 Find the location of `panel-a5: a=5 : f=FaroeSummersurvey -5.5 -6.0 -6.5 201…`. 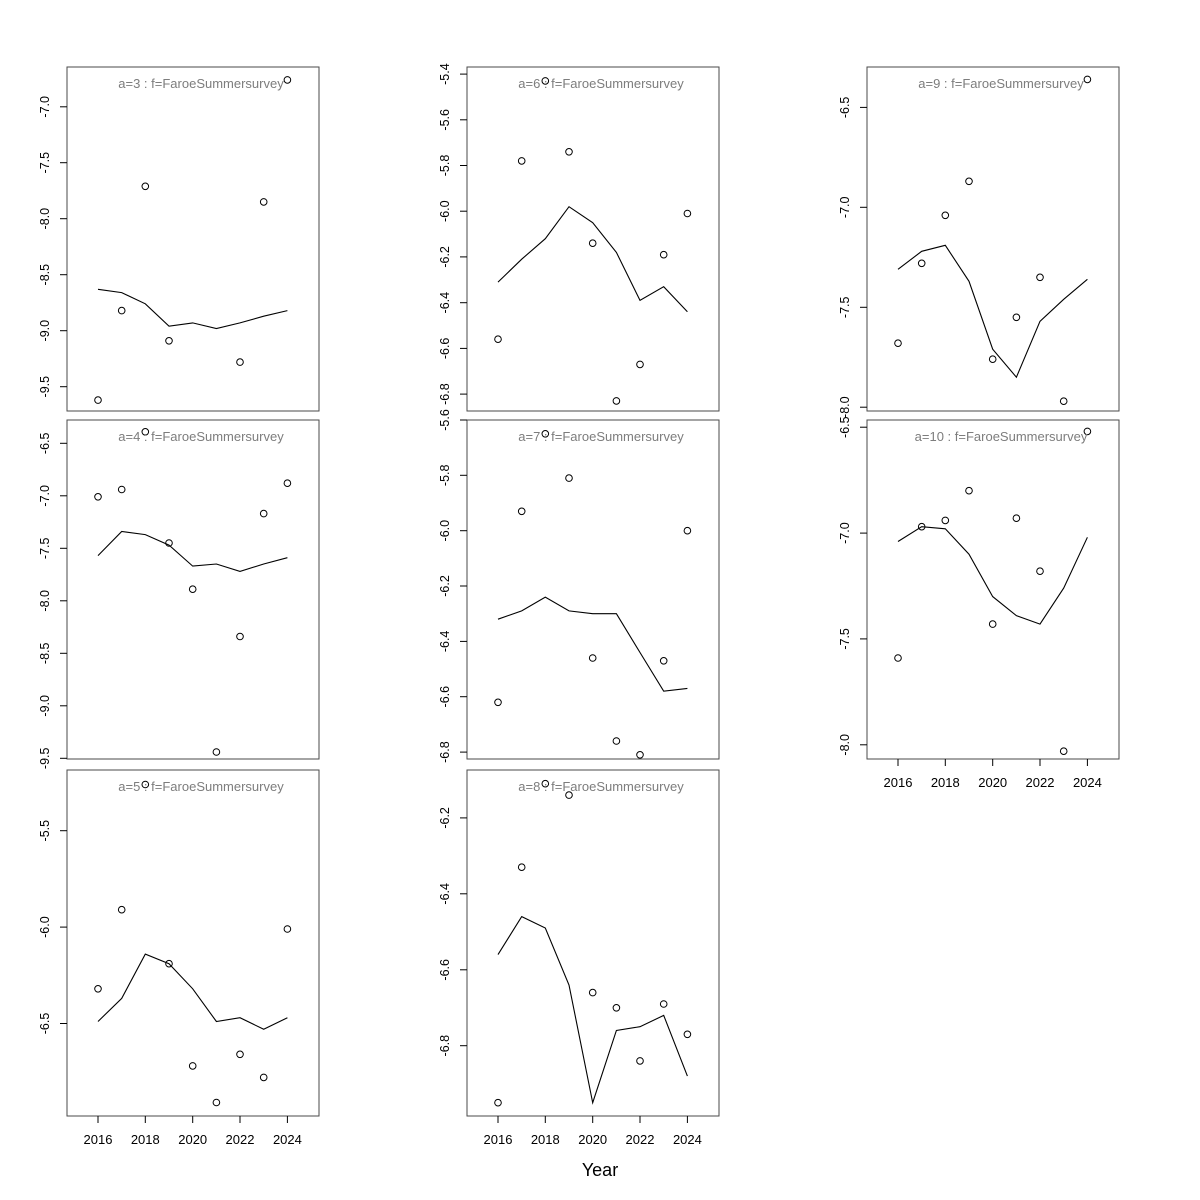

panel-a5: a=5 : f=FaroeSummersurvey -5.5 -6.0 -6.5 201… is located at coordinates (179, 958).